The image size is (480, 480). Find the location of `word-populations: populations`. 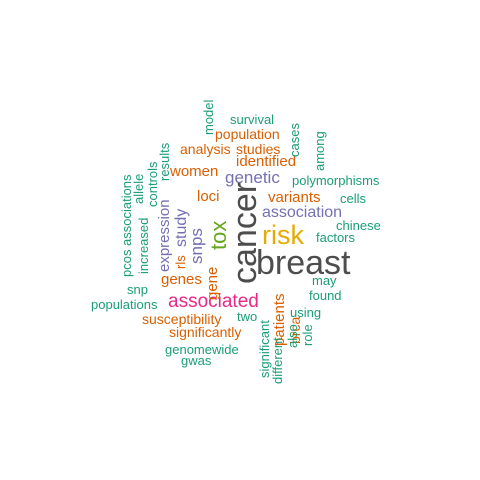

word-populations: populations is located at coordinates (124, 304).